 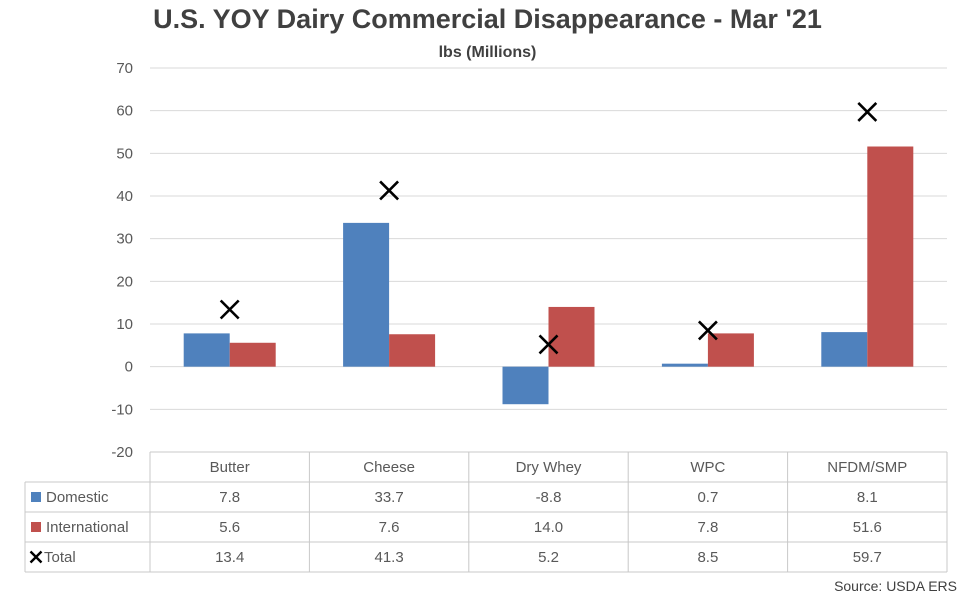 I want to click on y-tick-label: 40, so click(x=124, y=196).